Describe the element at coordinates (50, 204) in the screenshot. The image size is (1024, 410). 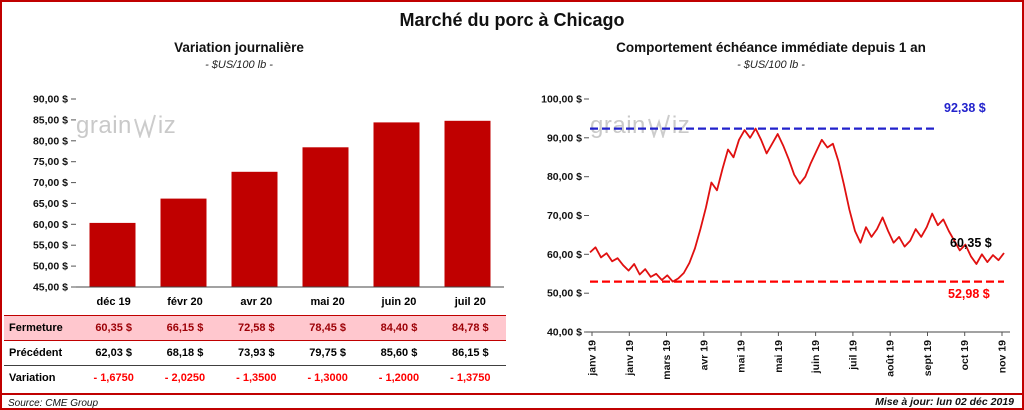
I see `y-axis-tick-label: 65,00 $` at that location.